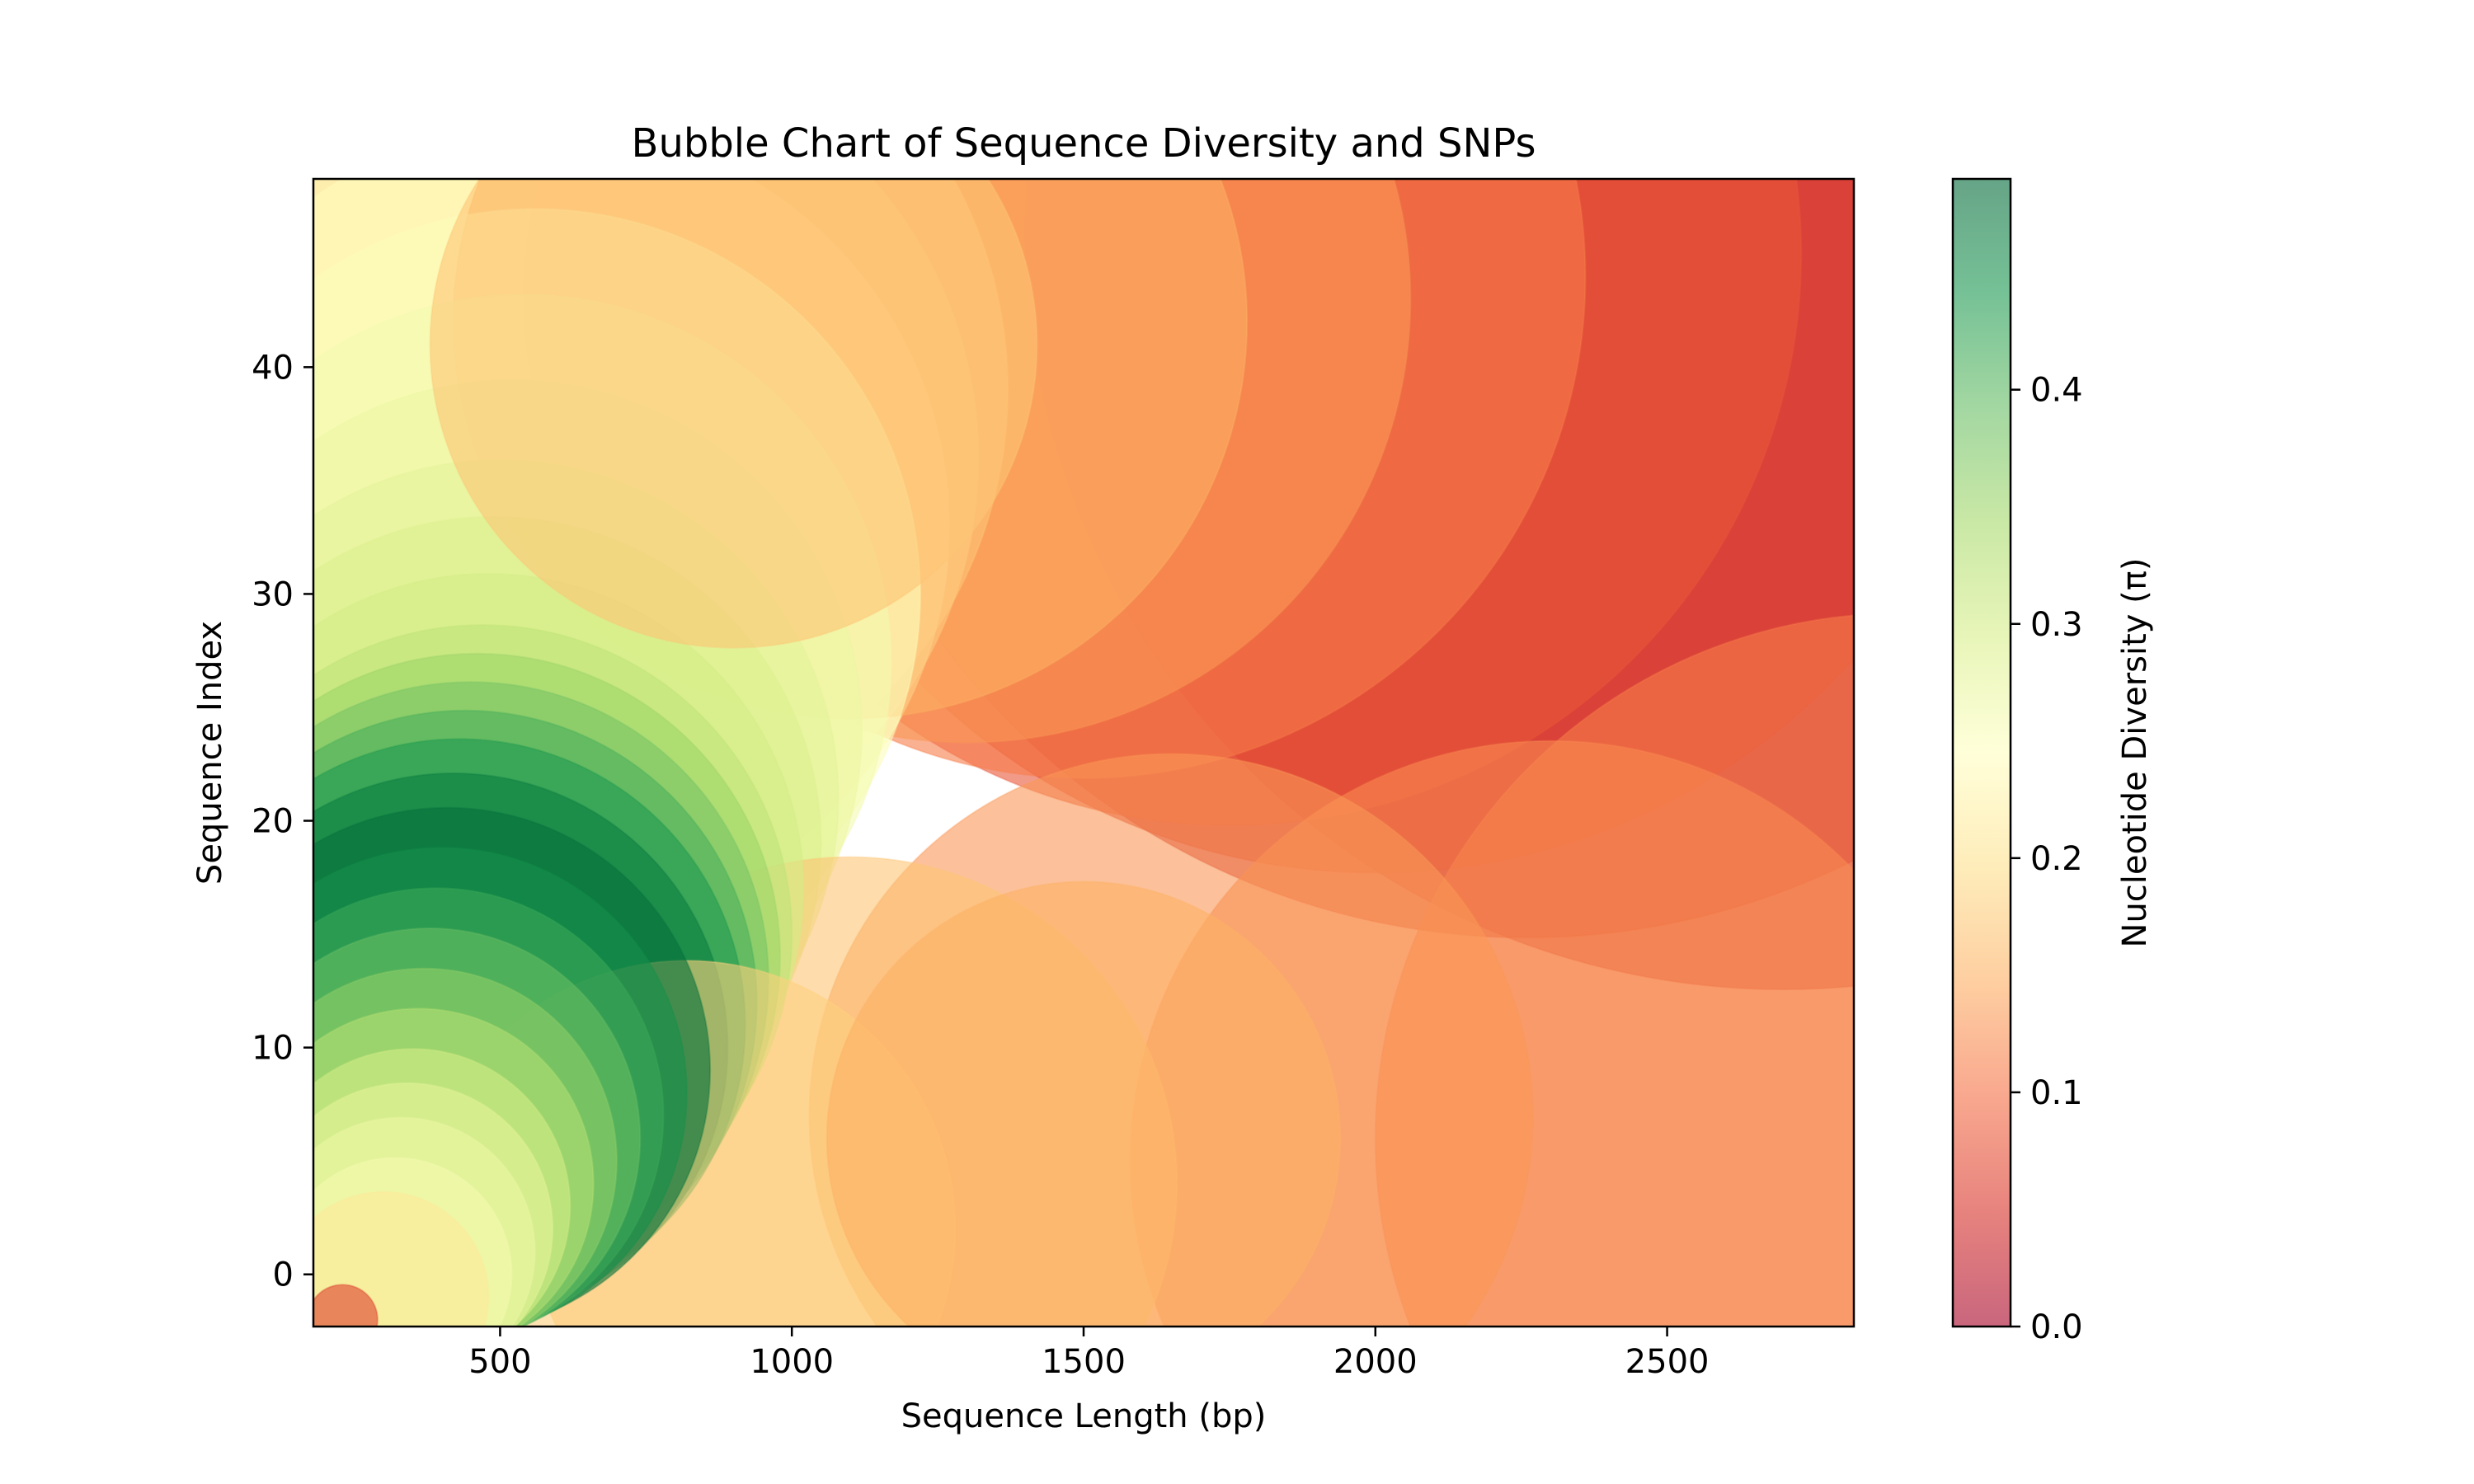 The width and height of the screenshot is (2474, 1484). Describe the element at coordinates (499, 1362) in the screenshot. I see `x-tick-label: 500` at that location.